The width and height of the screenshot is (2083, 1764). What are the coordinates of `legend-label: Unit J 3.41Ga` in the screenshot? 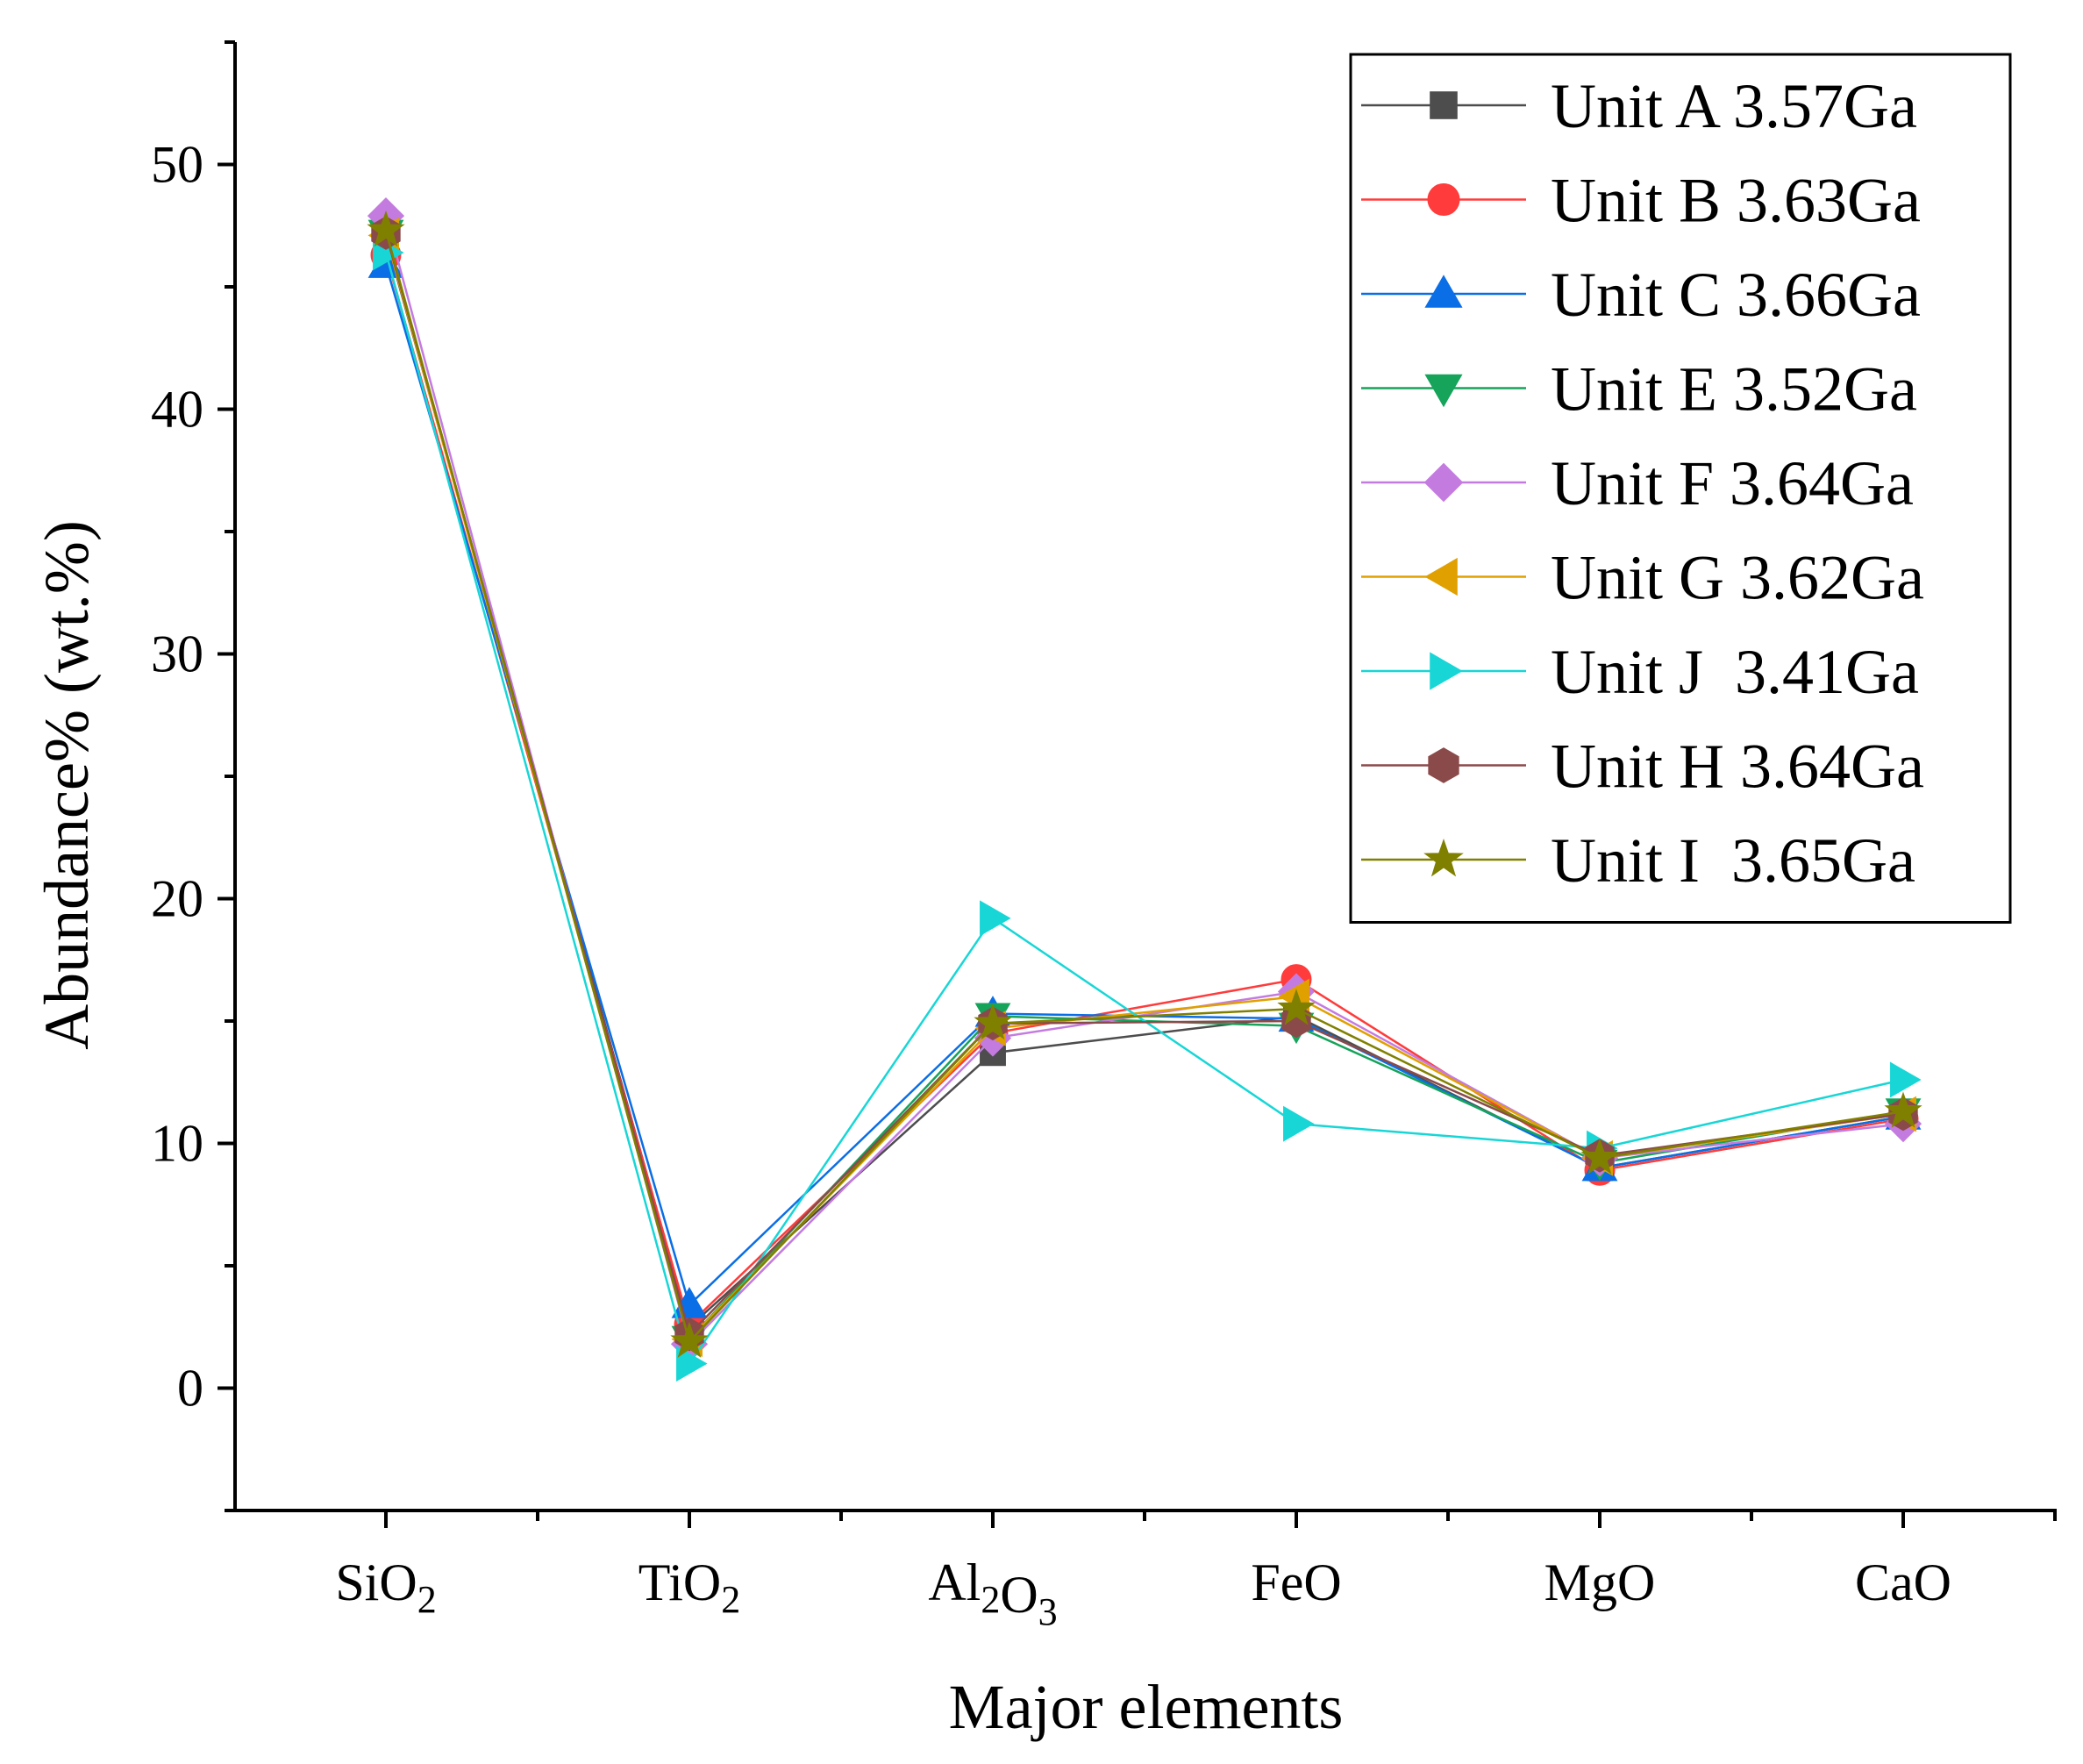 It's located at (1735, 672).